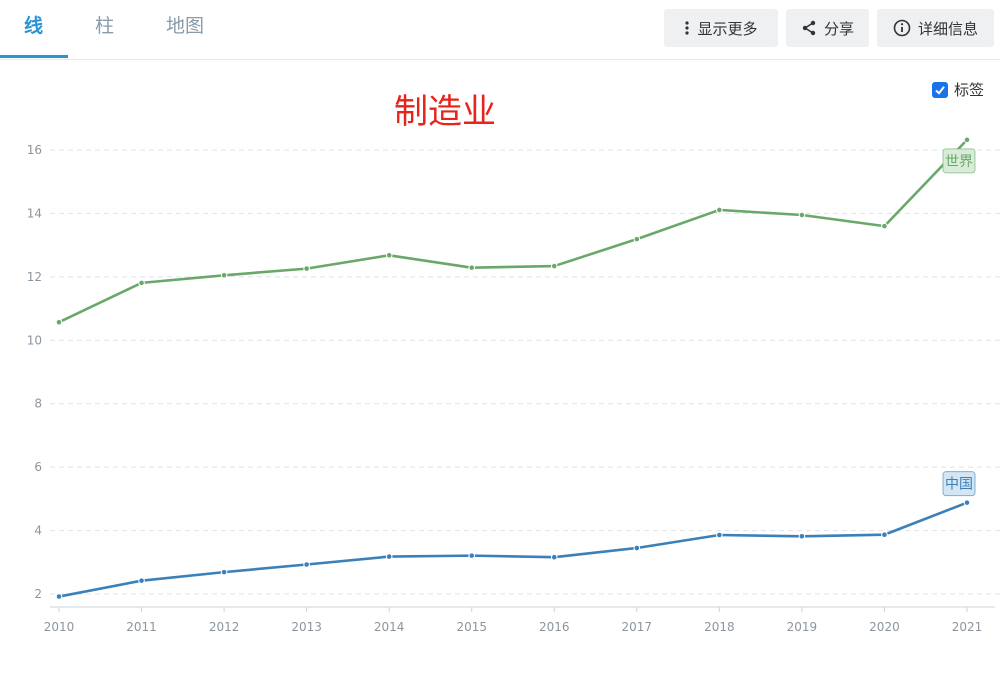 This screenshot has width=1000, height=675. What do you see at coordinates (802, 627) in the screenshot?
I see `x-tick-label: 2019` at bounding box center [802, 627].